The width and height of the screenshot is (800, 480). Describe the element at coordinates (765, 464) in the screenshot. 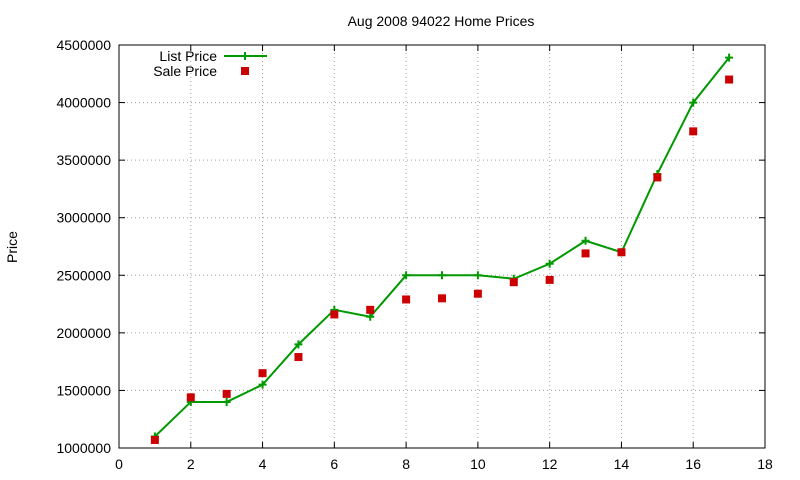

I see `x-tick-label: 18` at that location.